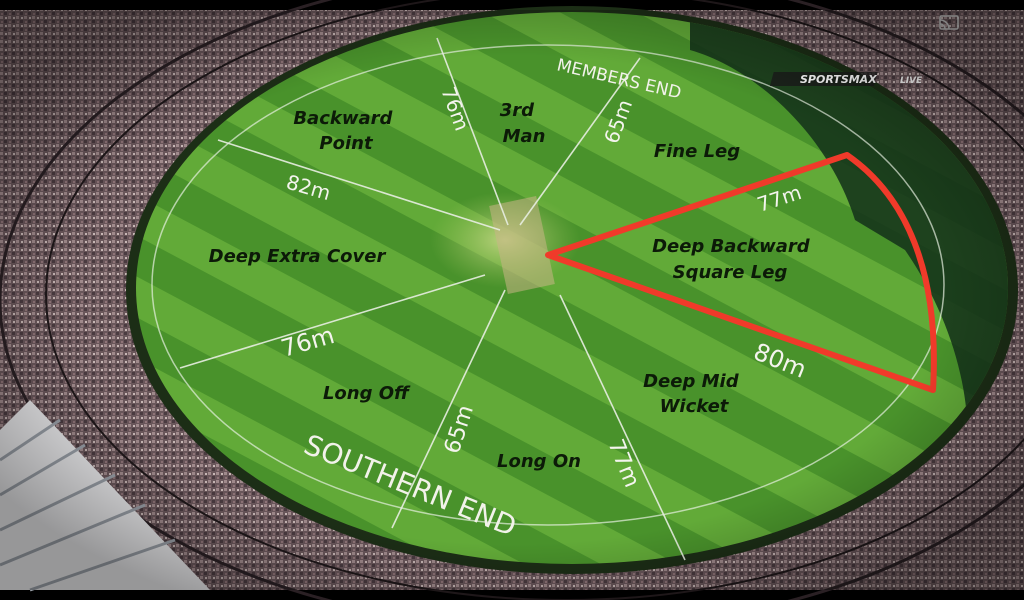 The width and height of the screenshot is (1024, 600). I want to click on top-letterbox, so click(512, 5).